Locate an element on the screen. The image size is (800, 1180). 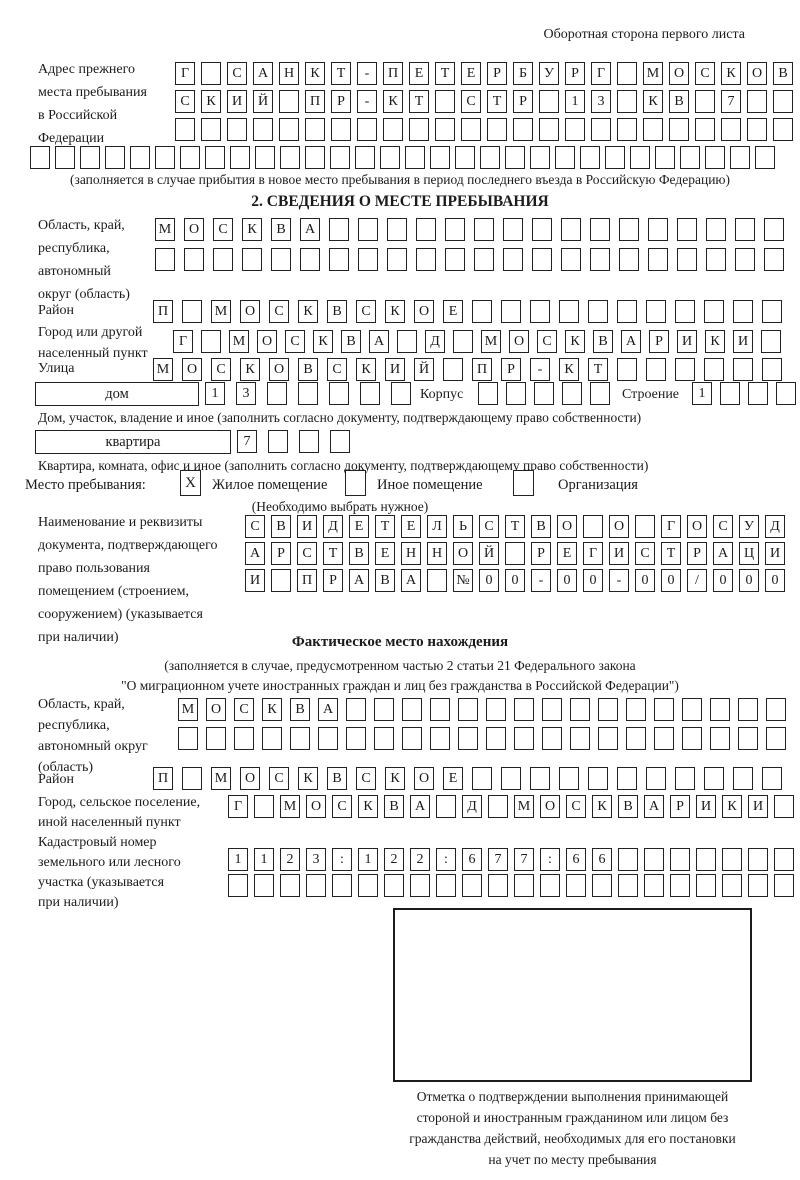
char-cell: Н is located at coordinates (411, 553).